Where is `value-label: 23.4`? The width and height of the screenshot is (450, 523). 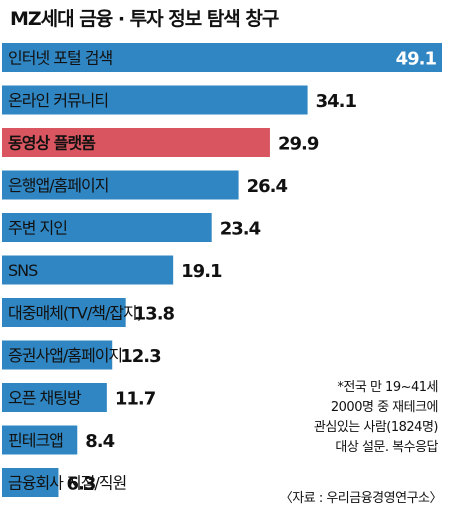
value-label: 23.4 is located at coordinates (240, 229).